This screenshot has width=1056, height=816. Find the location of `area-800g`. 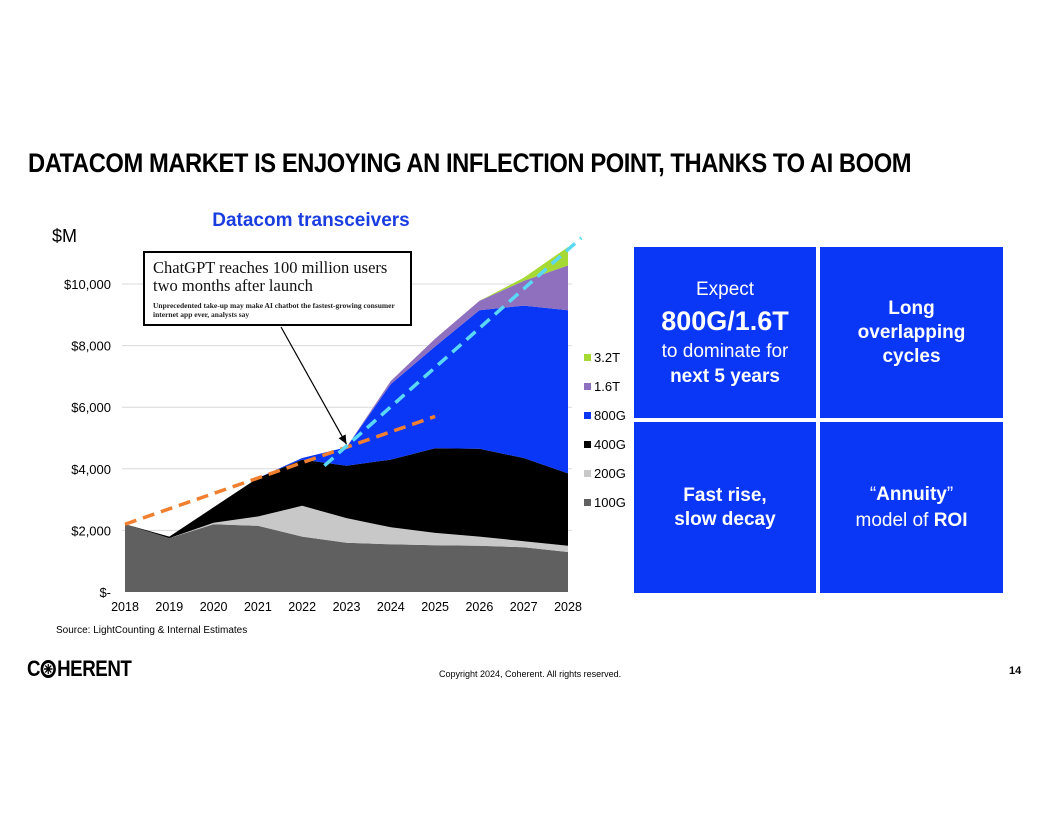

area-800g is located at coordinates (346, 421).